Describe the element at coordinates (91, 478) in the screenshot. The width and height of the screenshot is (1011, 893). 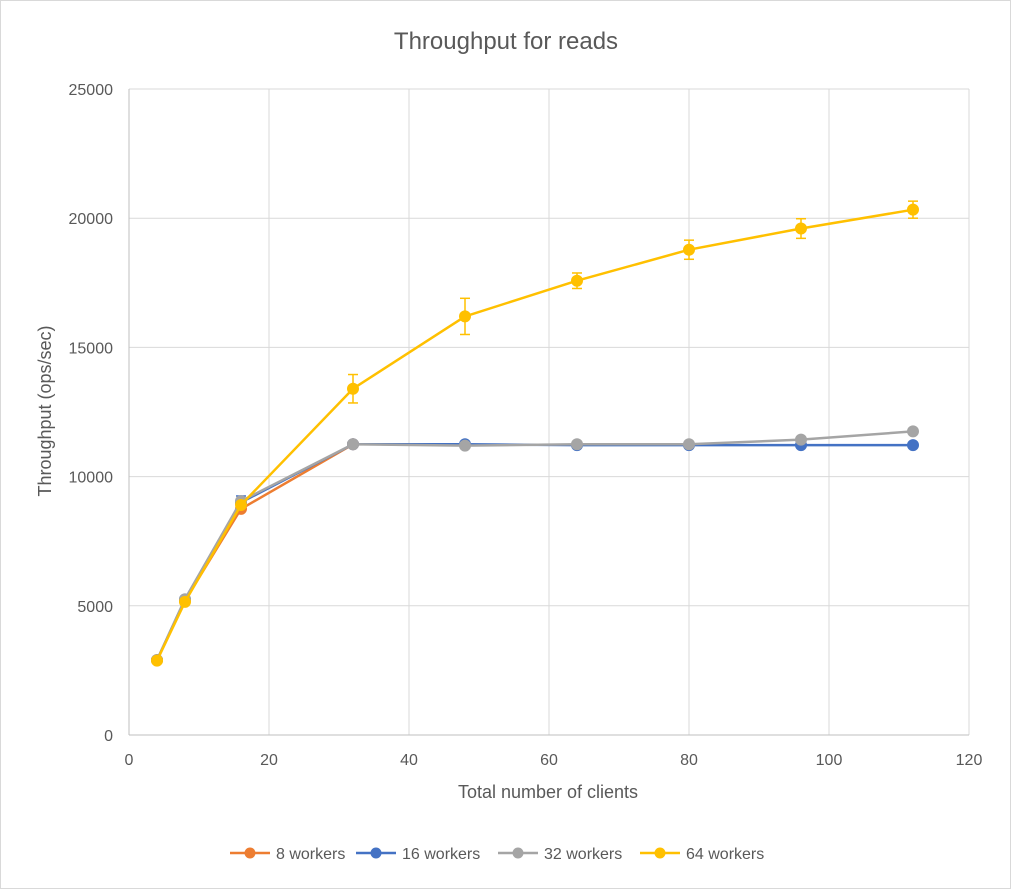
I see `y-tick-label: 10000` at that location.